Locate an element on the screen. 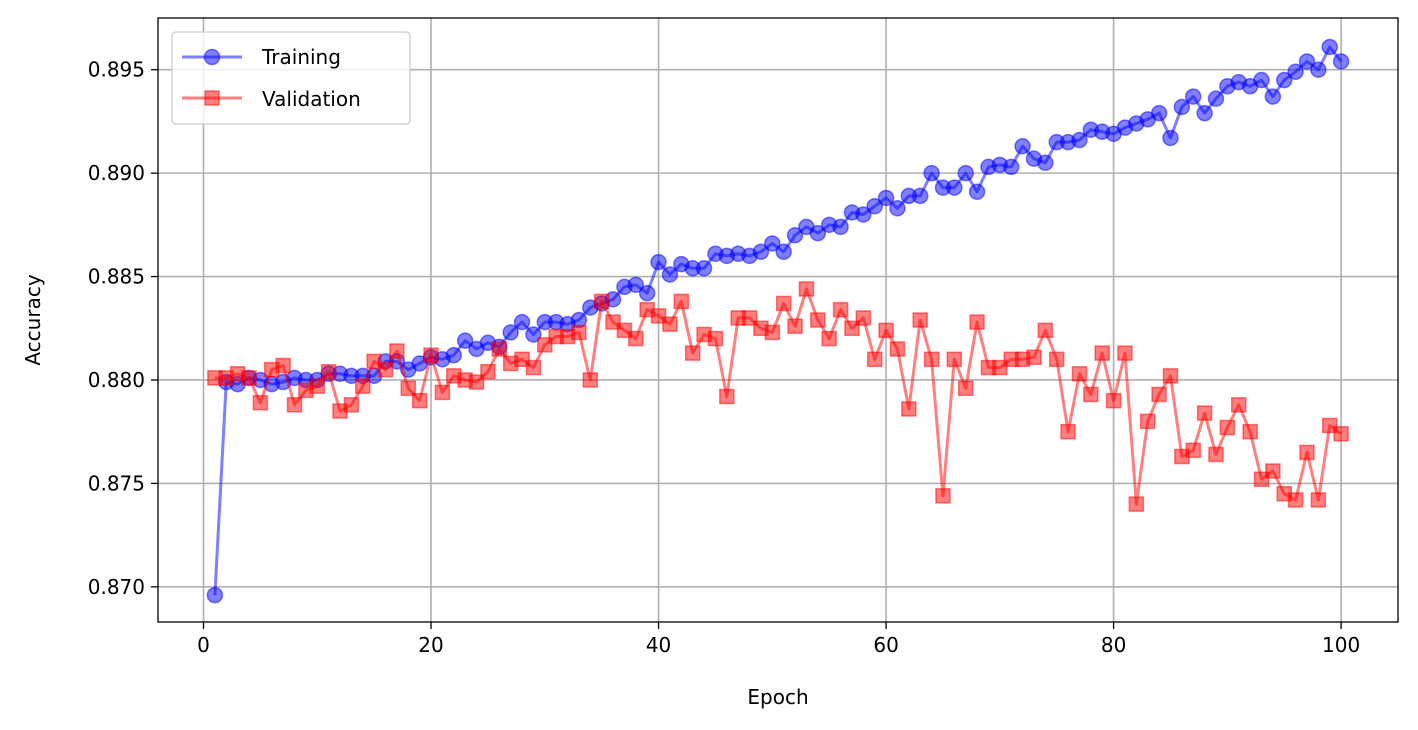  x-tick-label: 80 is located at coordinates (1113, 645).